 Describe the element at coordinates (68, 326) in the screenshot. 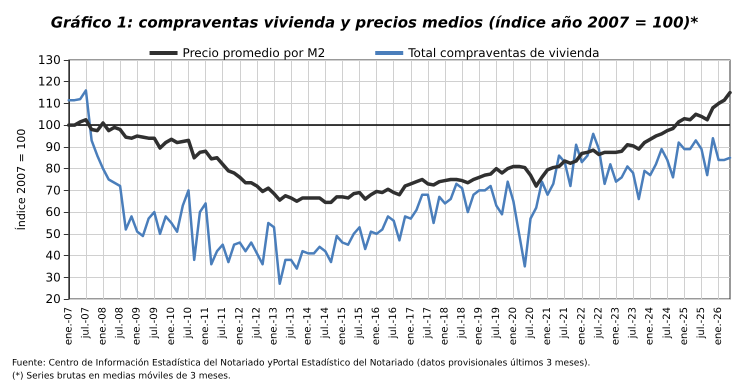

I see `x-tick-label: ene.-07` at that location.